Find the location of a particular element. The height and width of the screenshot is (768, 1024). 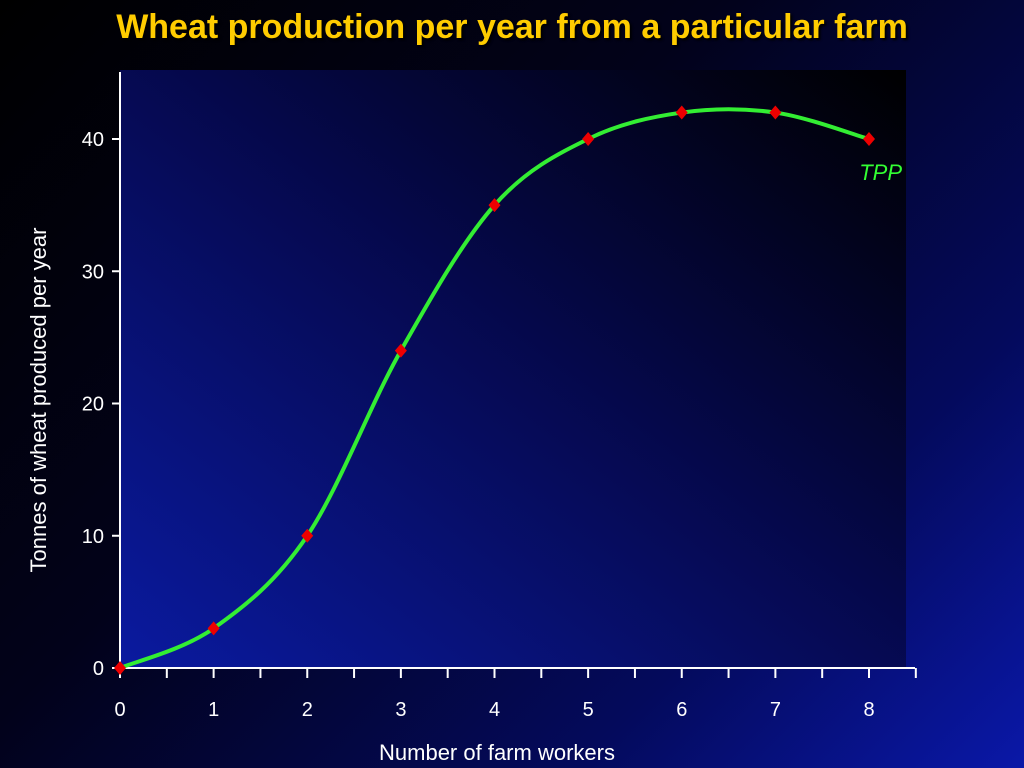

y-tick-label: 0 is located at coordinates (98, 669).